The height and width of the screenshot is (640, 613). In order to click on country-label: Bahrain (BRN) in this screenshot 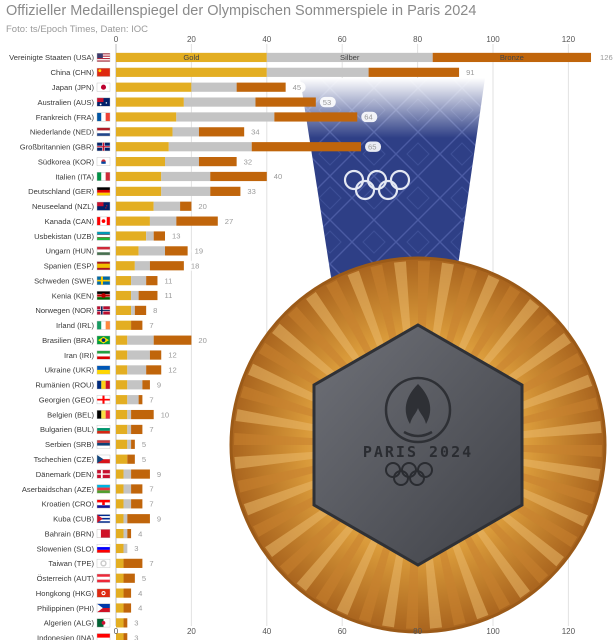, I will do `click(70, 533)`.